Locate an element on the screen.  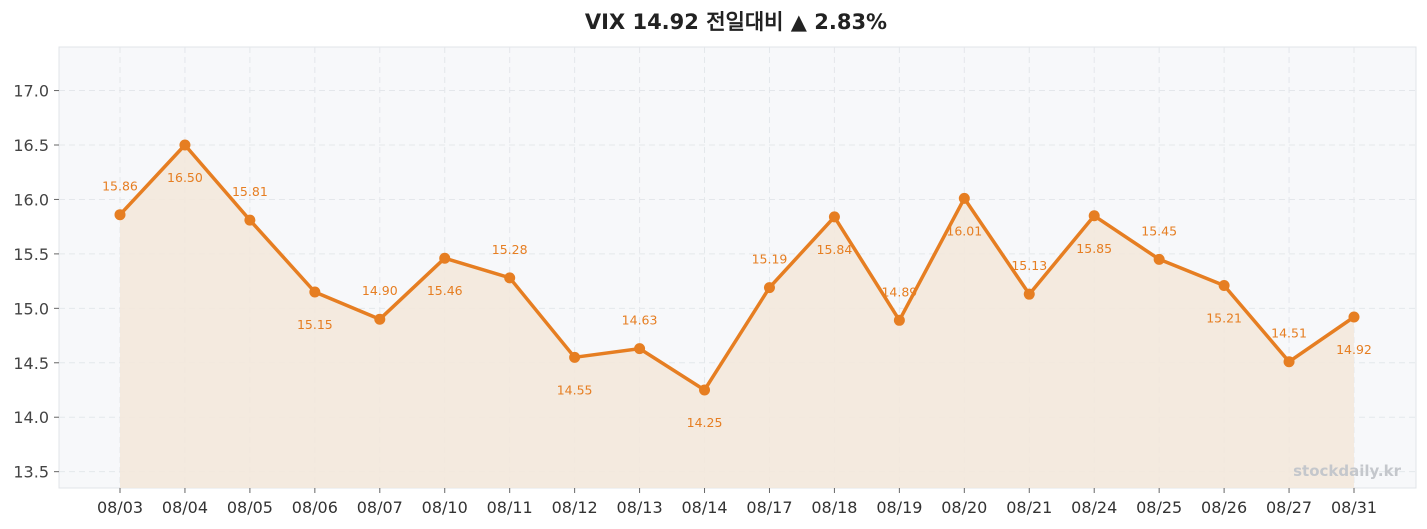
data-label: 16.01 is located at coordinates (964, 230).